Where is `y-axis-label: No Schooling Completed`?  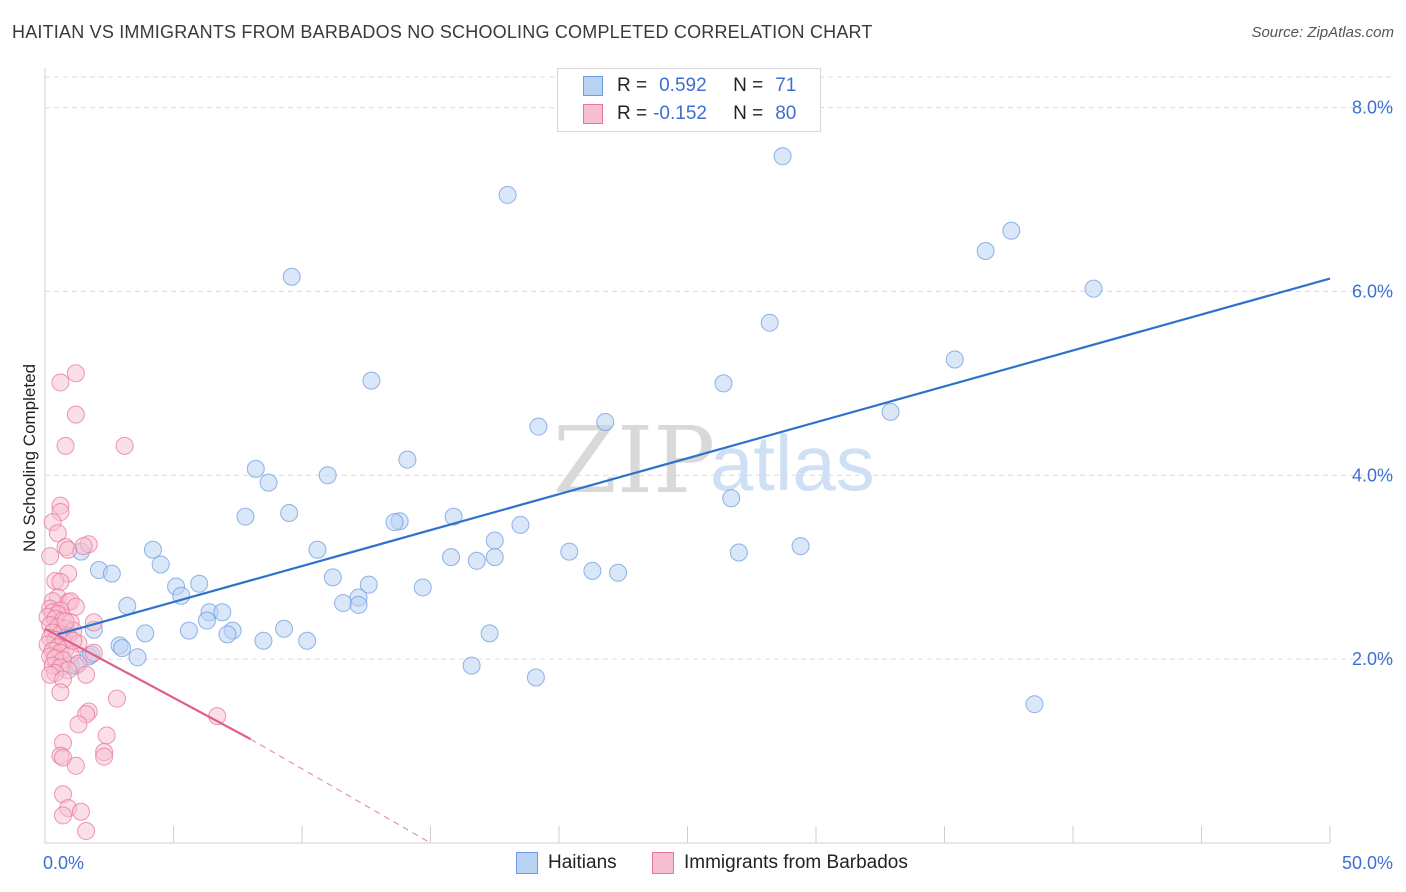
y-axis-label: No Schooling Completed is located at coordinates (29, 458).